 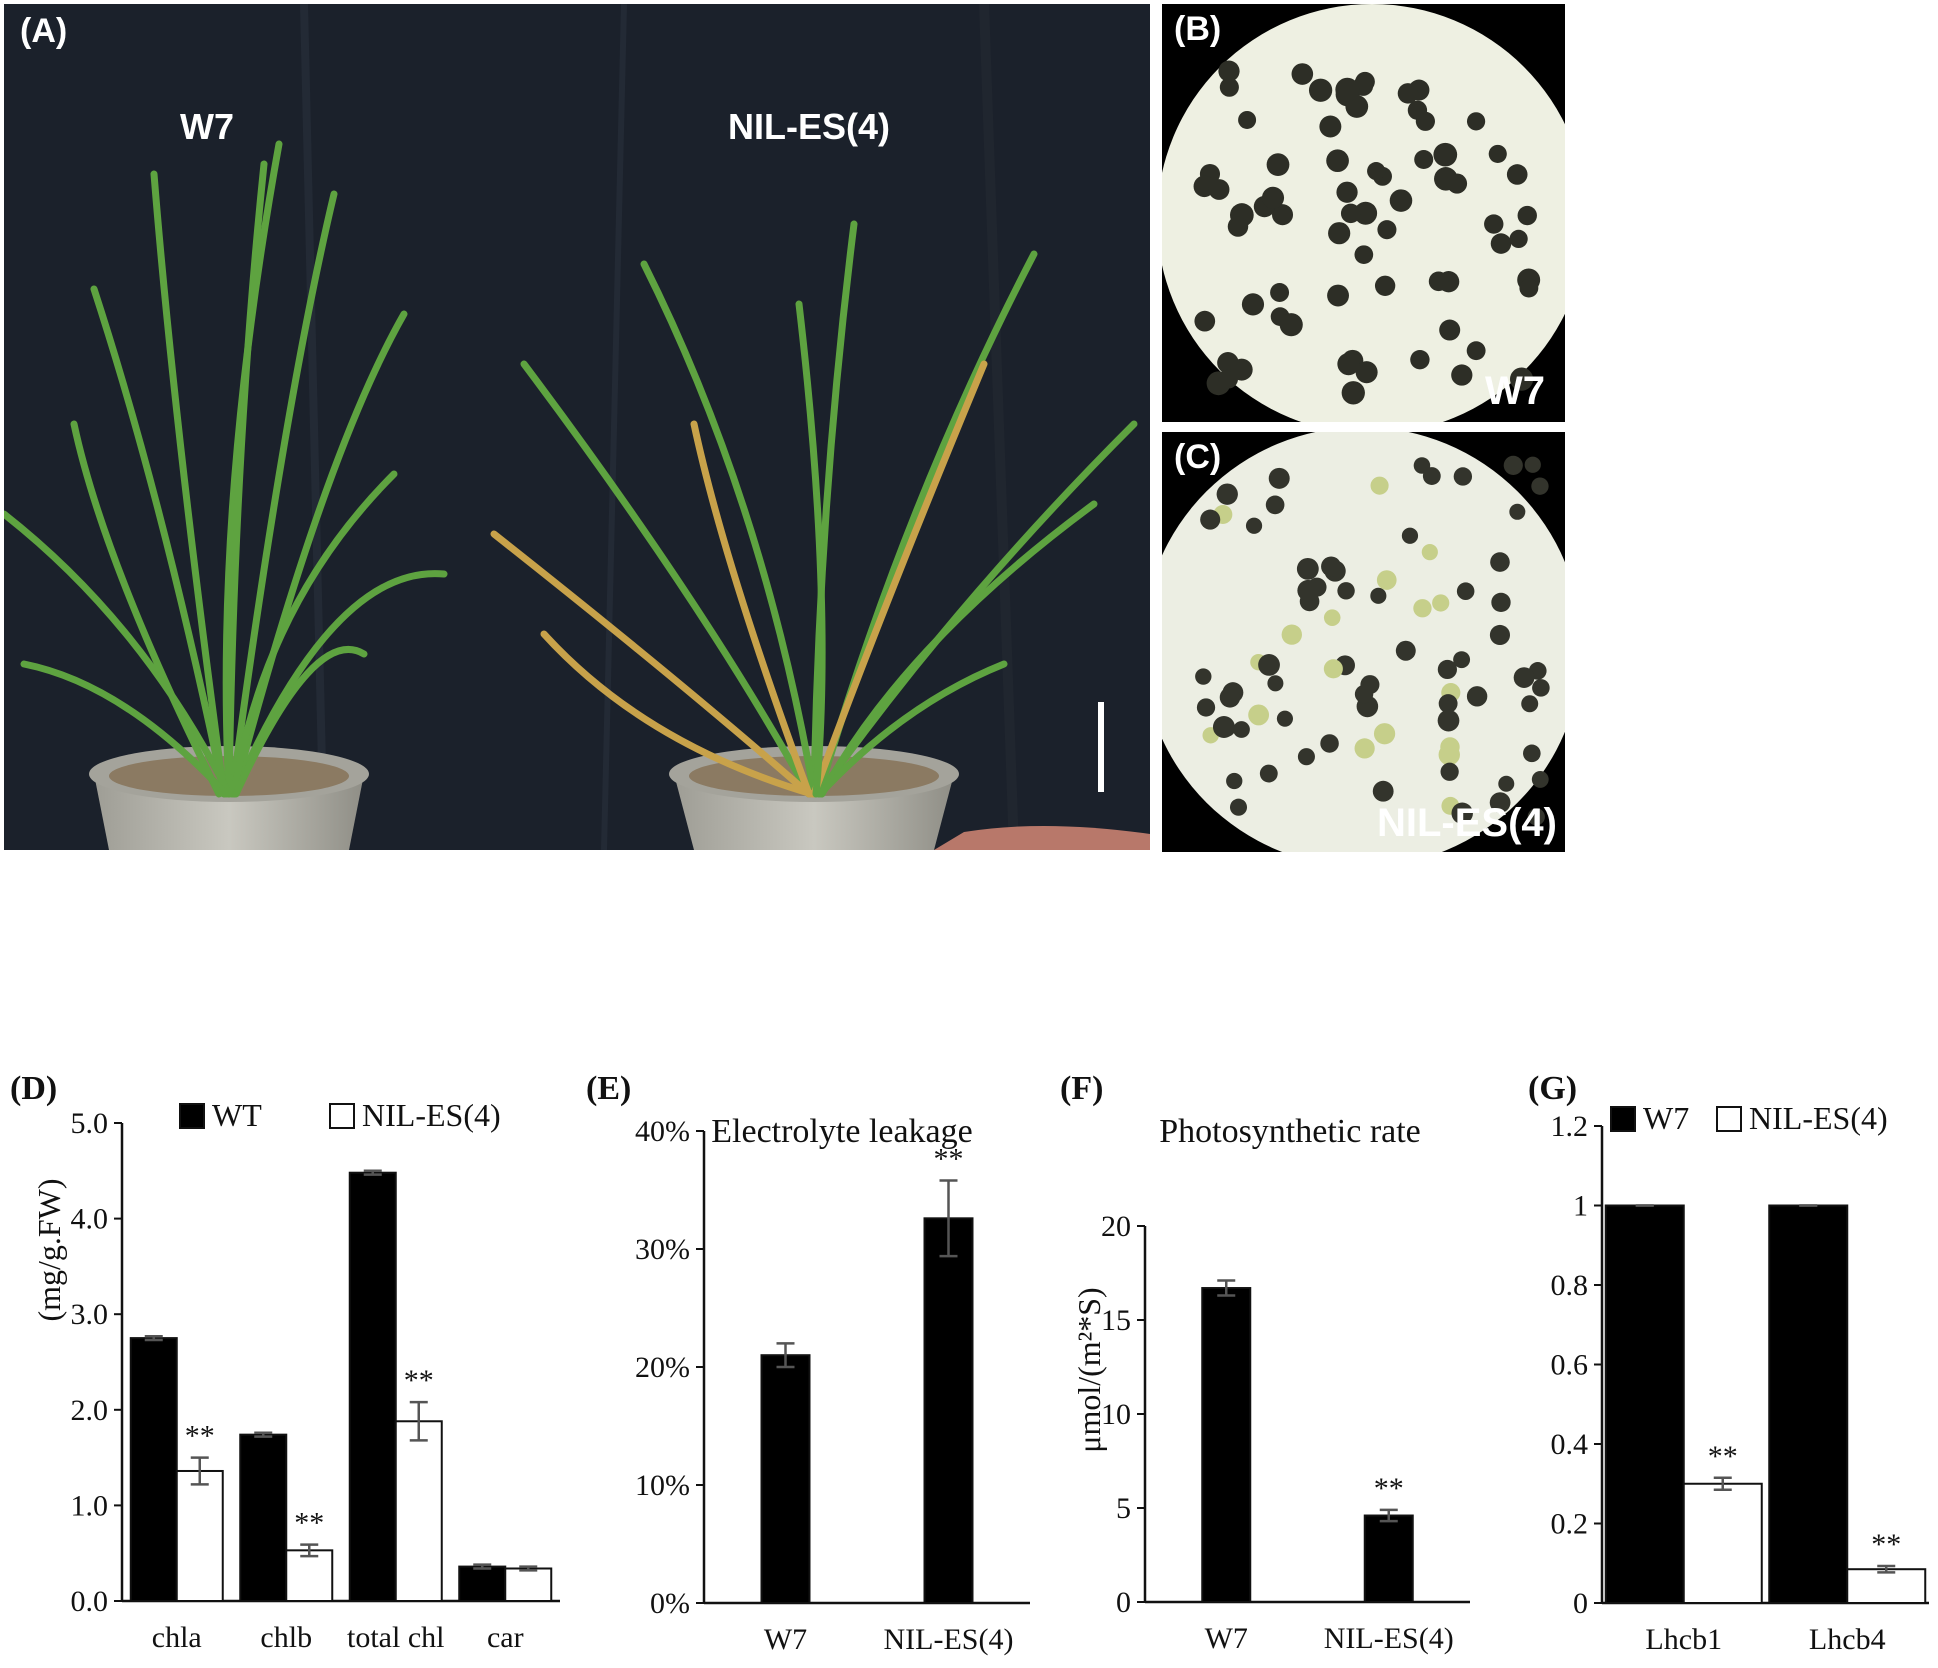 I want to click on x-tick-label: car, so click(x=505, y=1637).